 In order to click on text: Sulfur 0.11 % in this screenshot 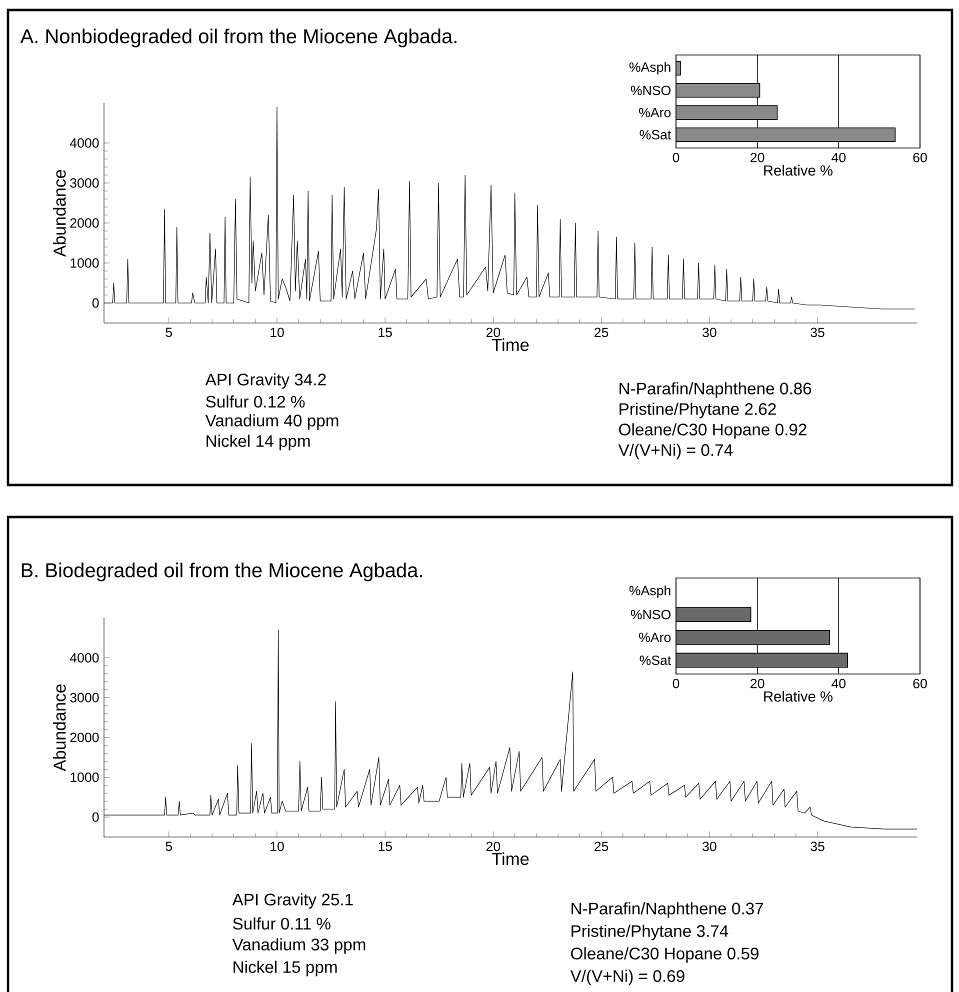, I will do `click(281, 923)`.